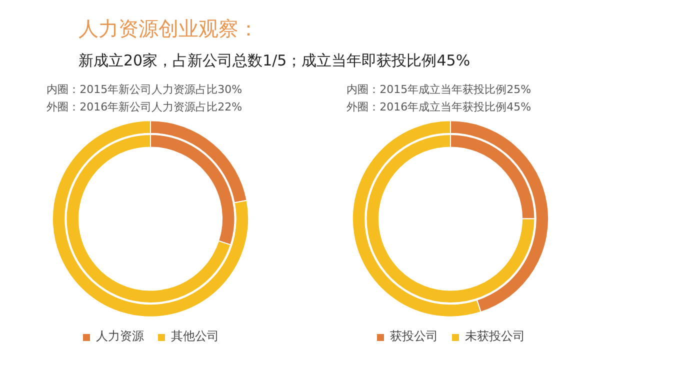 The image size is (685, 383). Describe the element at coordinates (439, 107) in the screenshot. I see `text: 外圈：2016年成立当年获投比例45%` at that location.